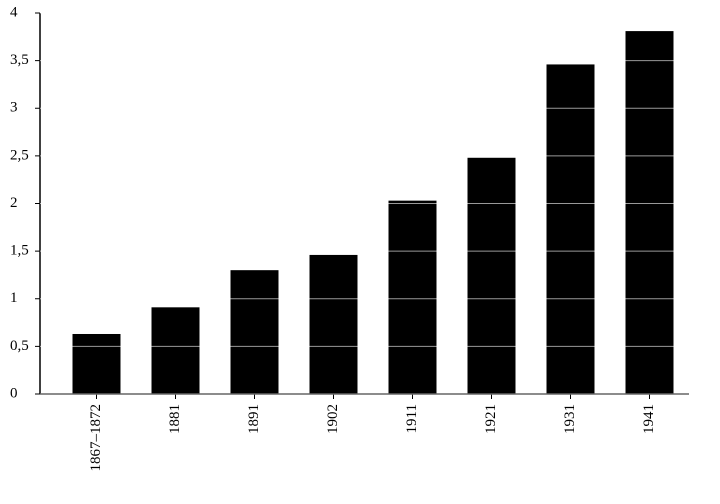 The image size is (720, 504). What do you see at coordinates (19, 251) in the screenshot?
I see `y-tick-label: 1,5` at bounding box center [19, 251].